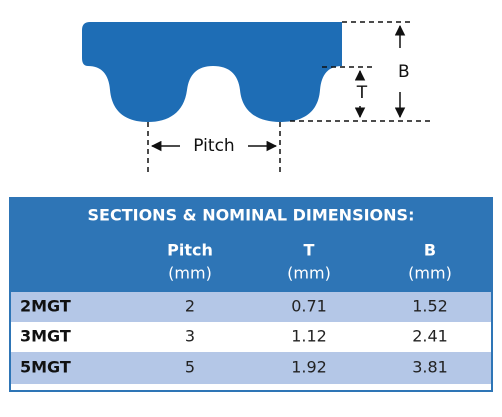  What do you see at coordinates (309, 306) in the screenshot?
I see `cell: 0.71` at bounding box center [309, 306].